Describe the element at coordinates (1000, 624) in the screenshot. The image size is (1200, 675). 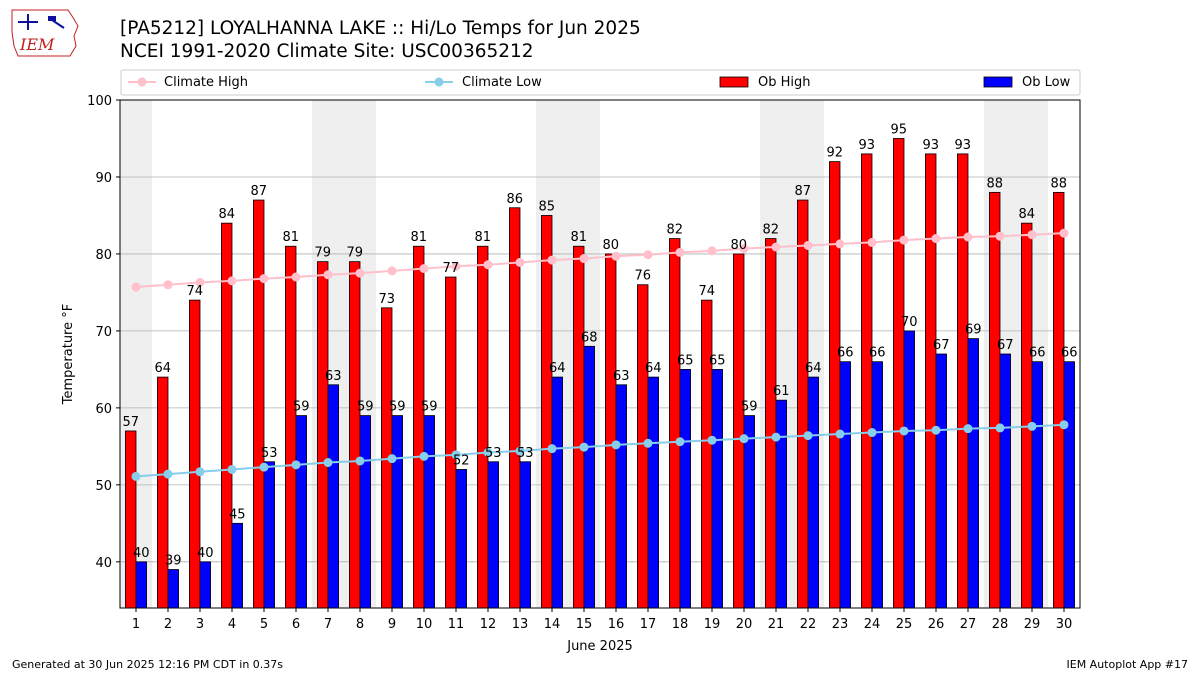
I see `x-tick-label: 28` at that location.